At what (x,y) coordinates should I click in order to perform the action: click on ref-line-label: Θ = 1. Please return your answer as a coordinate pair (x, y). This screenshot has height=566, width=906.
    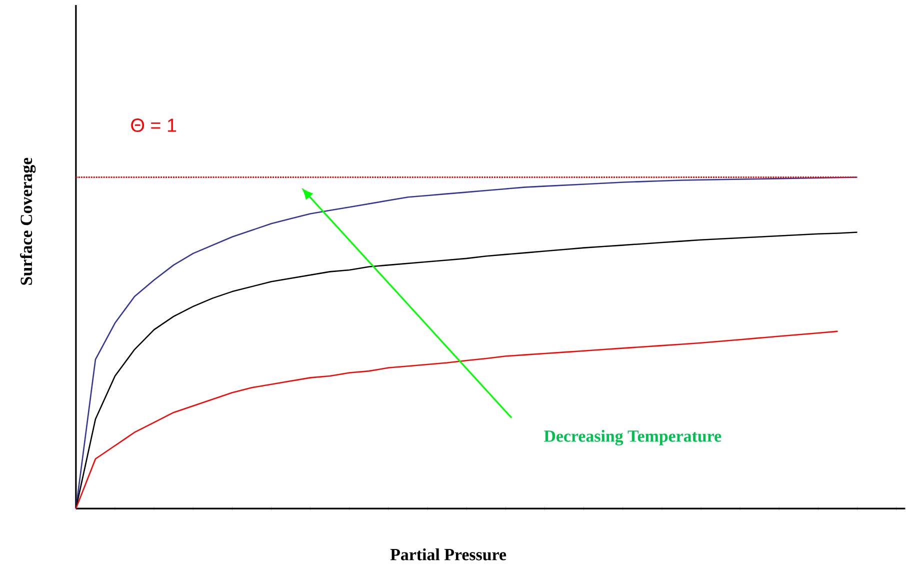
    Looking at the image, I should click on (153, 125).